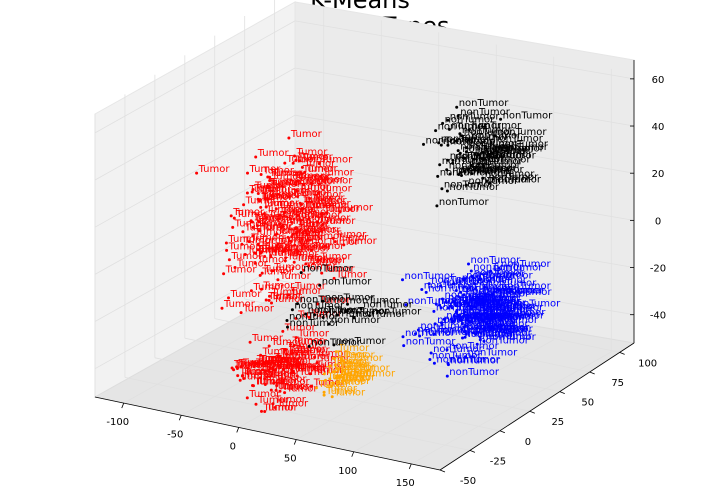  What do you see at coordinates (537, 406) in the screenshot?
I see `y-axis-line` at bounding box center [537, 406].